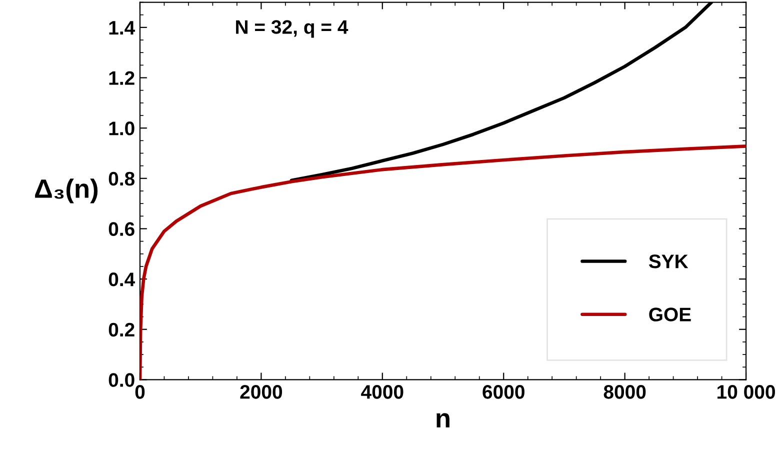 This screenshot has width=782, height=452. What do you see at coordinates (122, 279) in the screenshot?
I see `y-tick-label: 0.4` at bounding box center [122, 279].